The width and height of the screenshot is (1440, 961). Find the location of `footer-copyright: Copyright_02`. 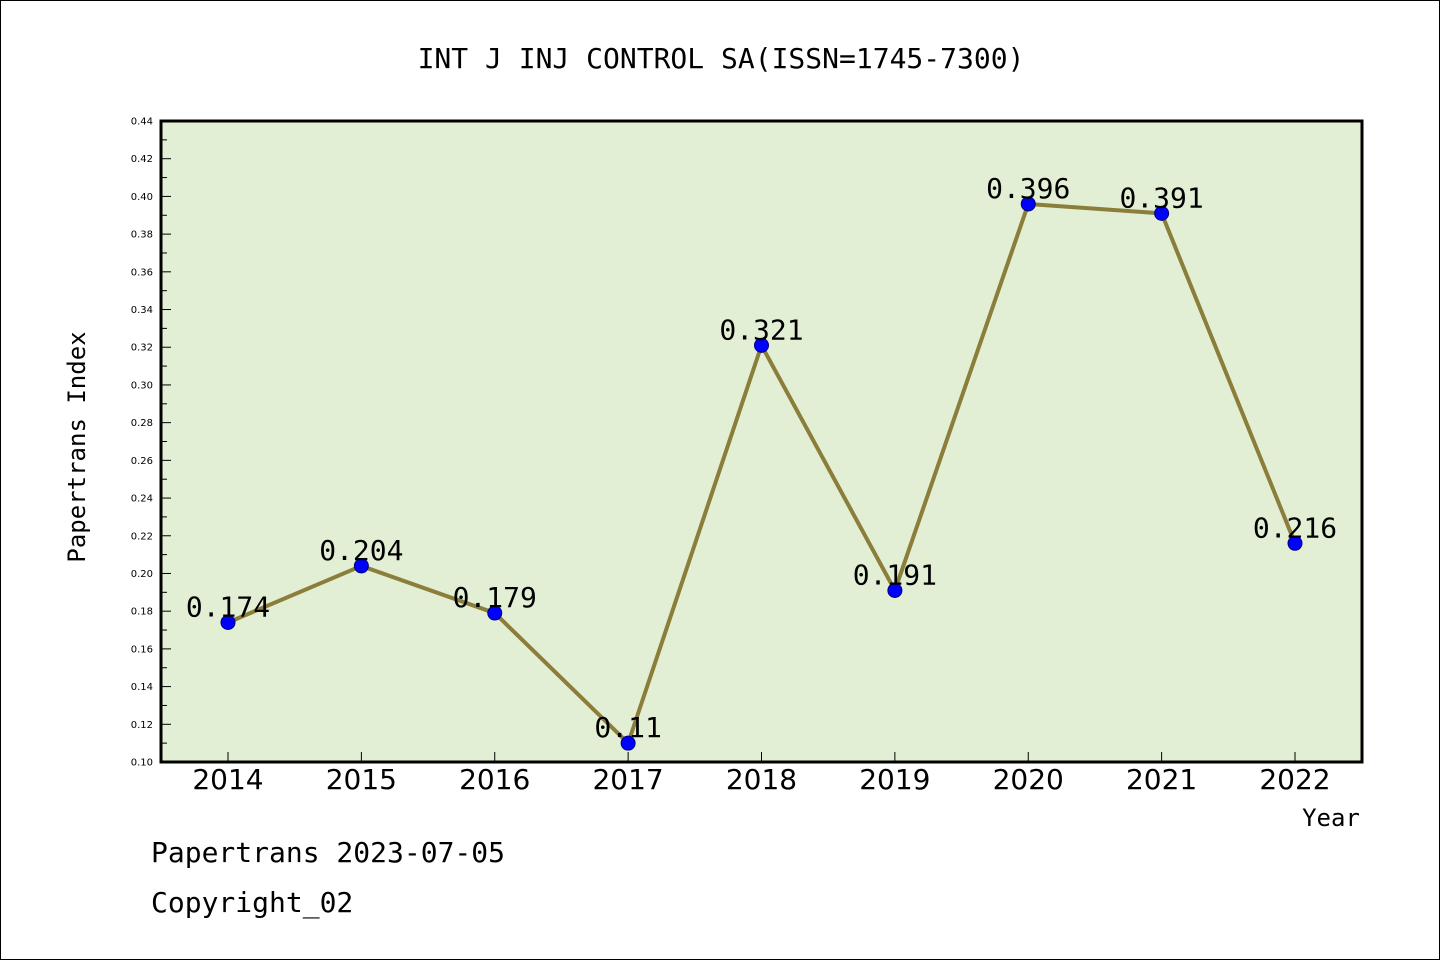

footer-copyright: Copyright_02 is located at coordinates (252, 902).